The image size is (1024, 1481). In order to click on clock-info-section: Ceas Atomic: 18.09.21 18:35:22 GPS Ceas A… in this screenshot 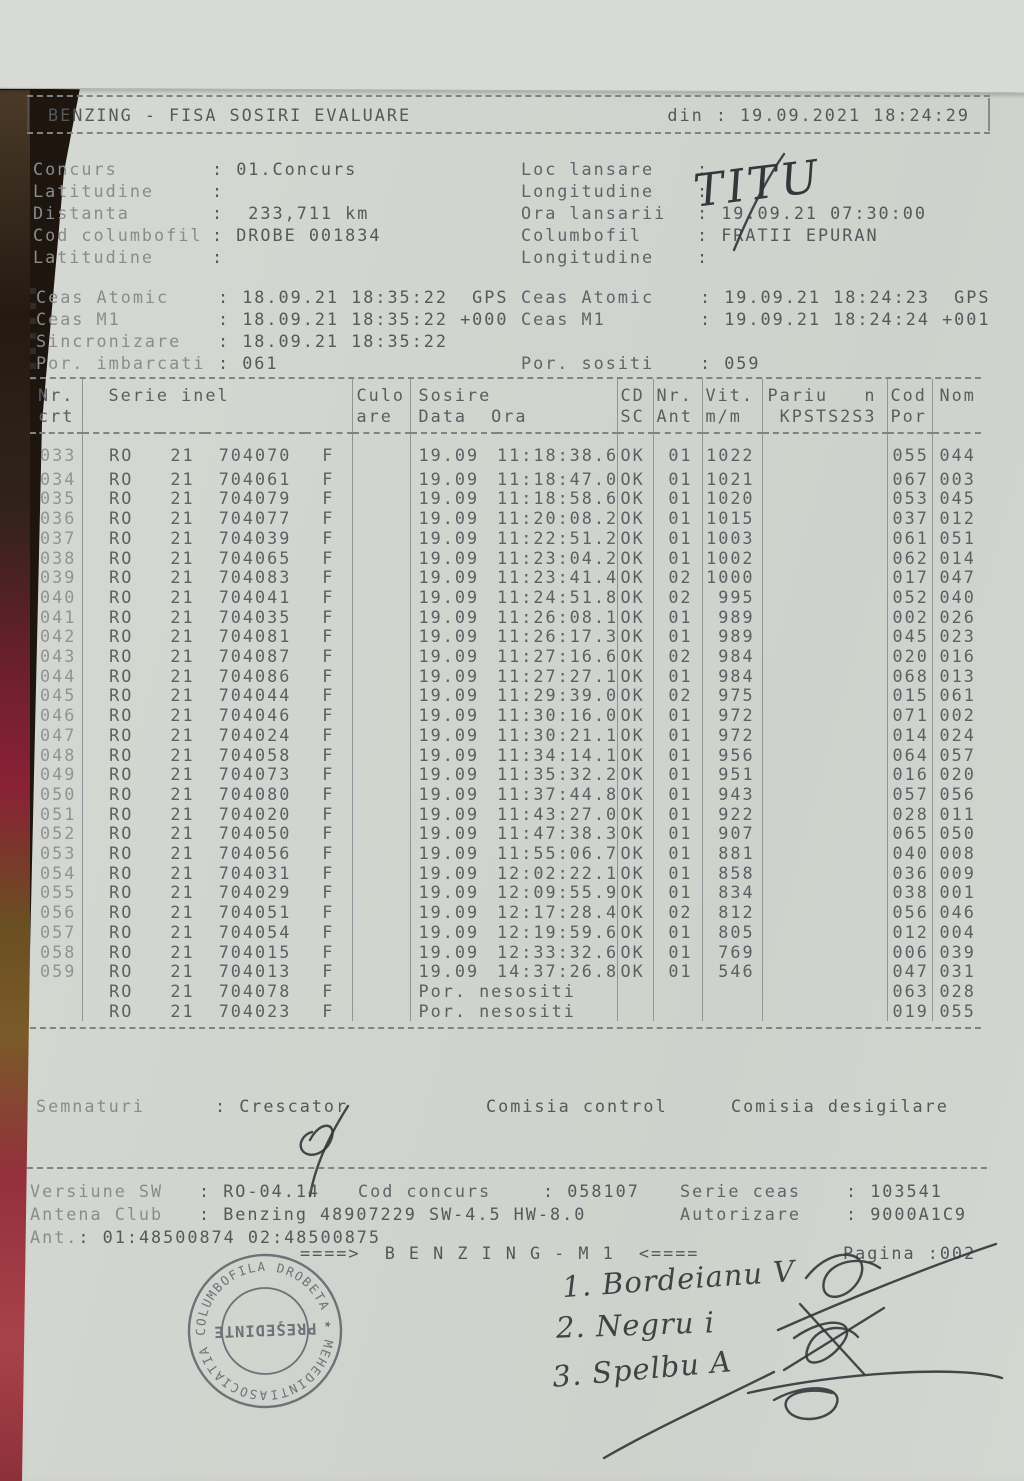, I will do `click(516, 330)`.